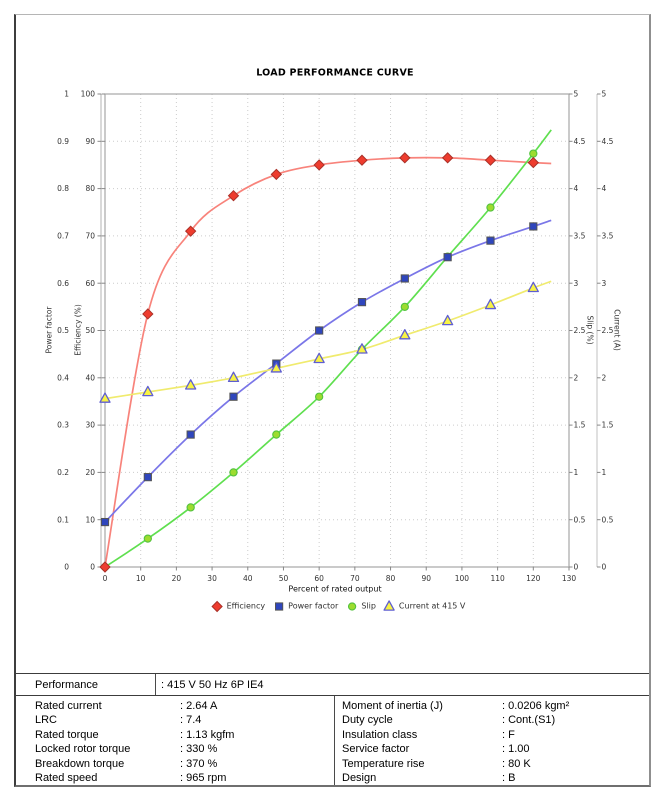 This screenshot has width=665, height=801. What do you see at coordinates (576, 283) in the screenshot?
I see `svg-text: 3` at bounding box center [576, 283].